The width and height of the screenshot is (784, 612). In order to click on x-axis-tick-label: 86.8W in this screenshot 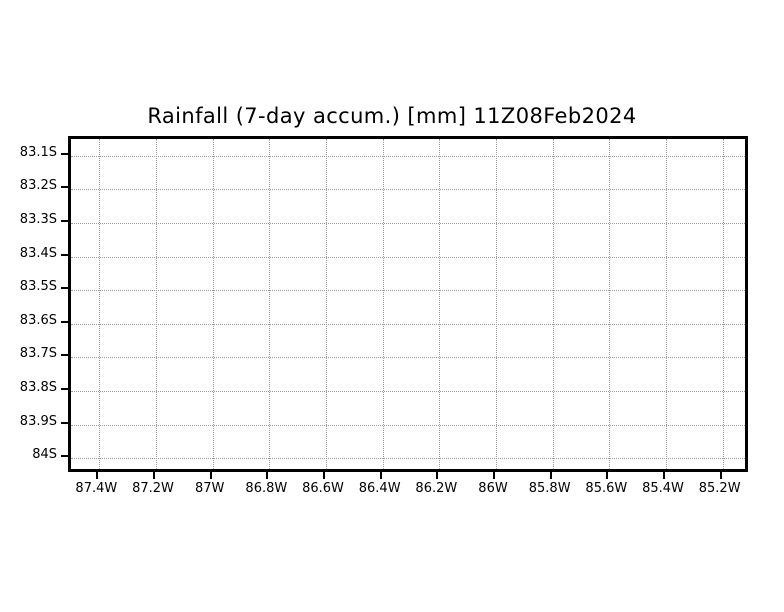, I will do `click(266, 488)`.